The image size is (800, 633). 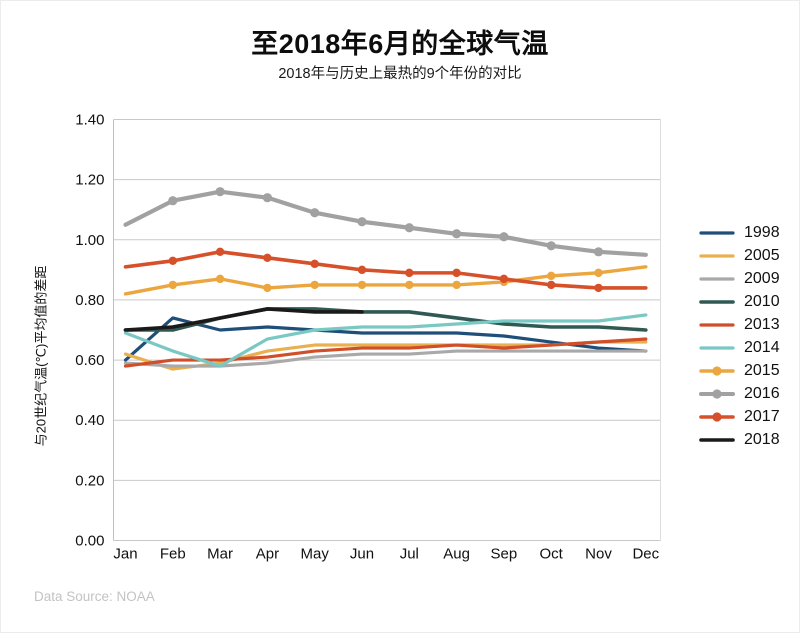 I want to click on legend-label: 2015, so click(x=762, y=370).